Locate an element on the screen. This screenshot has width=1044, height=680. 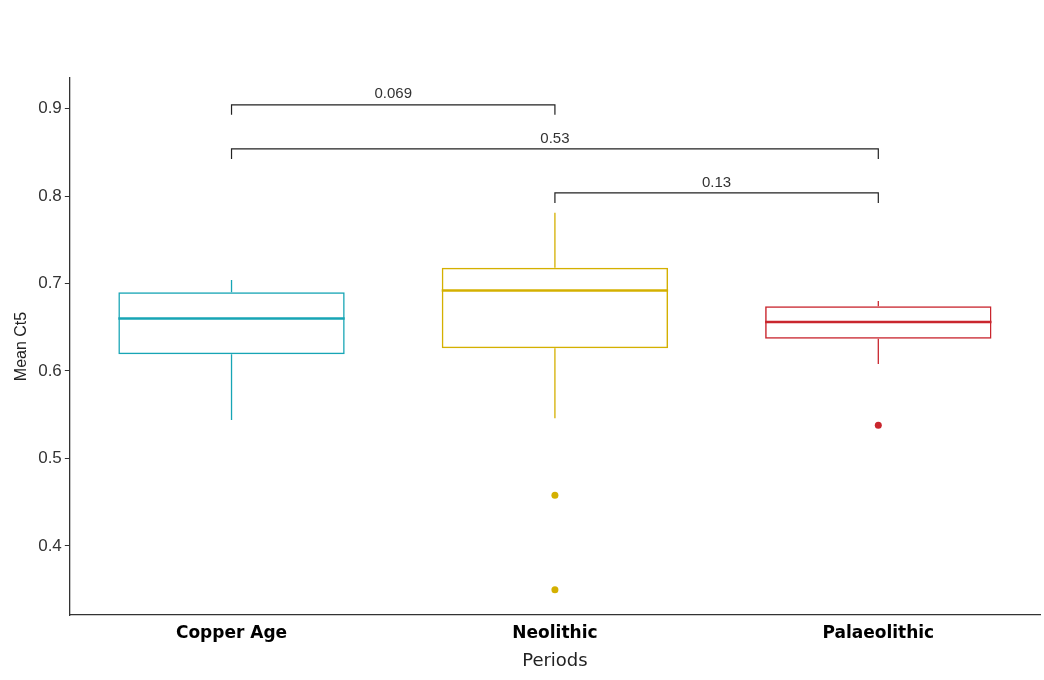
annotation: 0.069 is located at coordinates (393, 93).